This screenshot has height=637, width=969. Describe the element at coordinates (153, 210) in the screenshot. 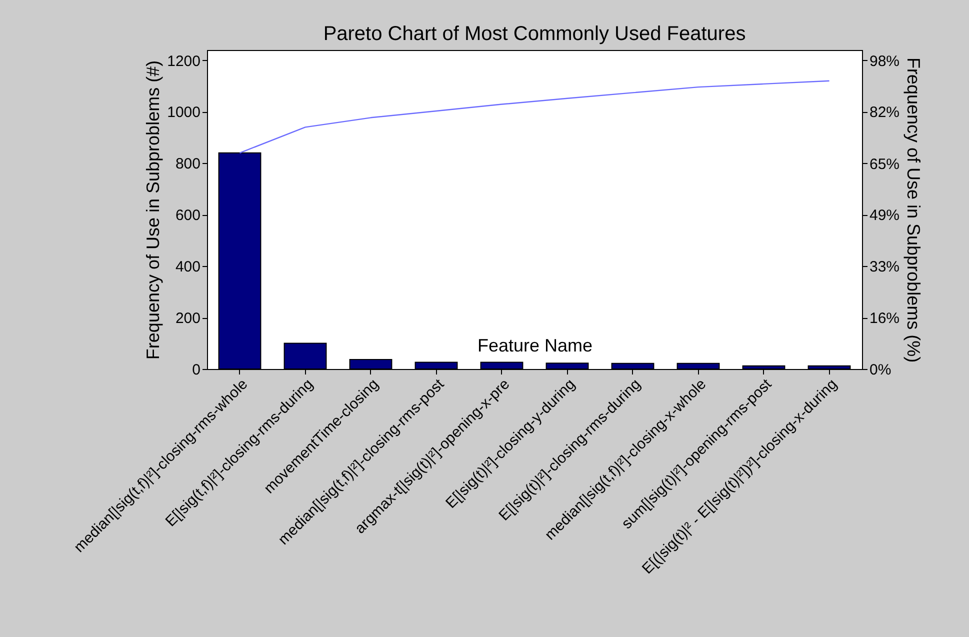

I see `y-axis-title: Frequency of Use in Subproblems (#)` at that location.